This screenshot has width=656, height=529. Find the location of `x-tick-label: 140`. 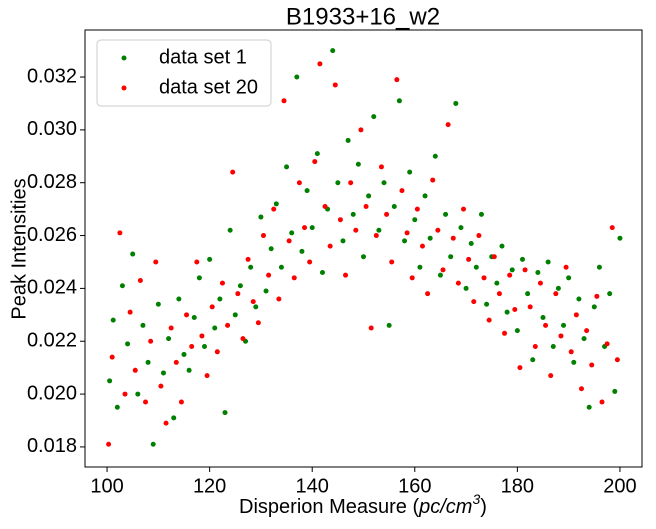

x-tick-label: 140 is located at coordinates (312, 486).